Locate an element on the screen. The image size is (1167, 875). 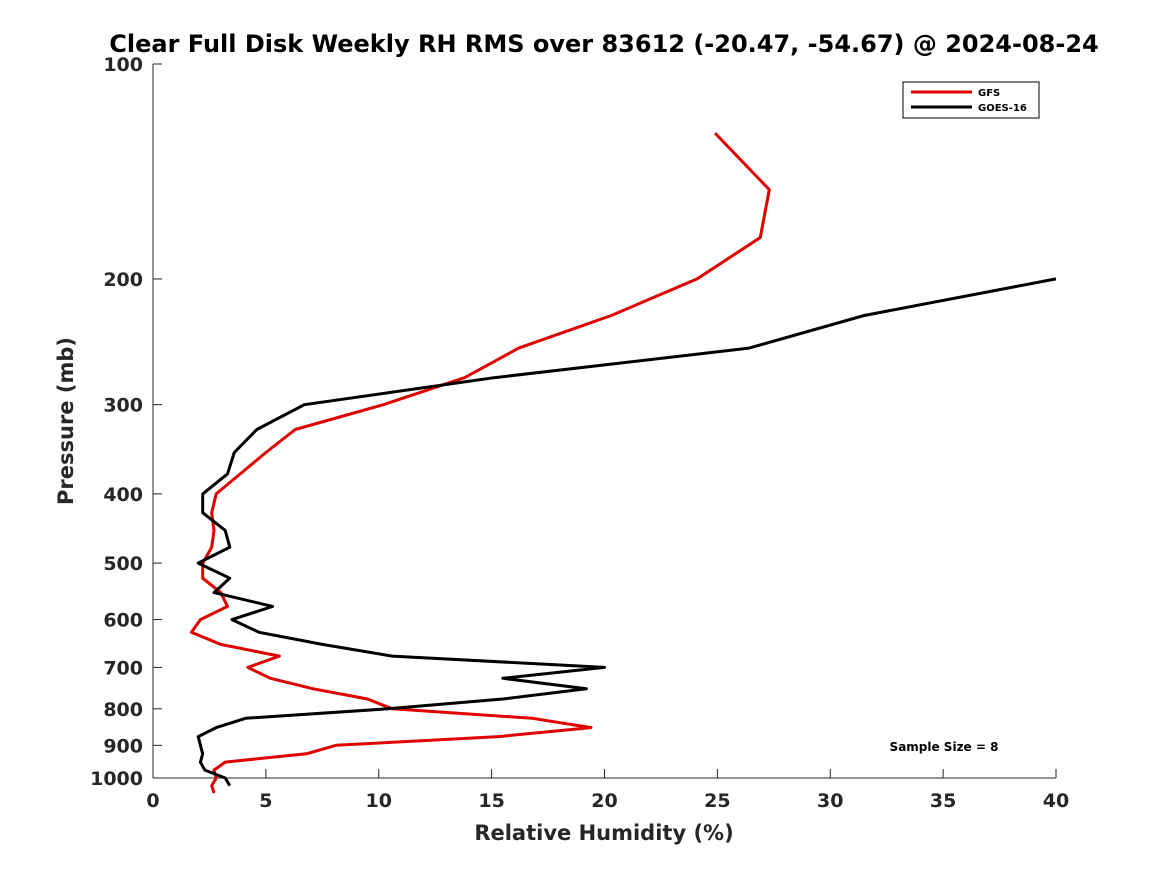
y-tick-label: 700 is located at coordinates (123, 668).